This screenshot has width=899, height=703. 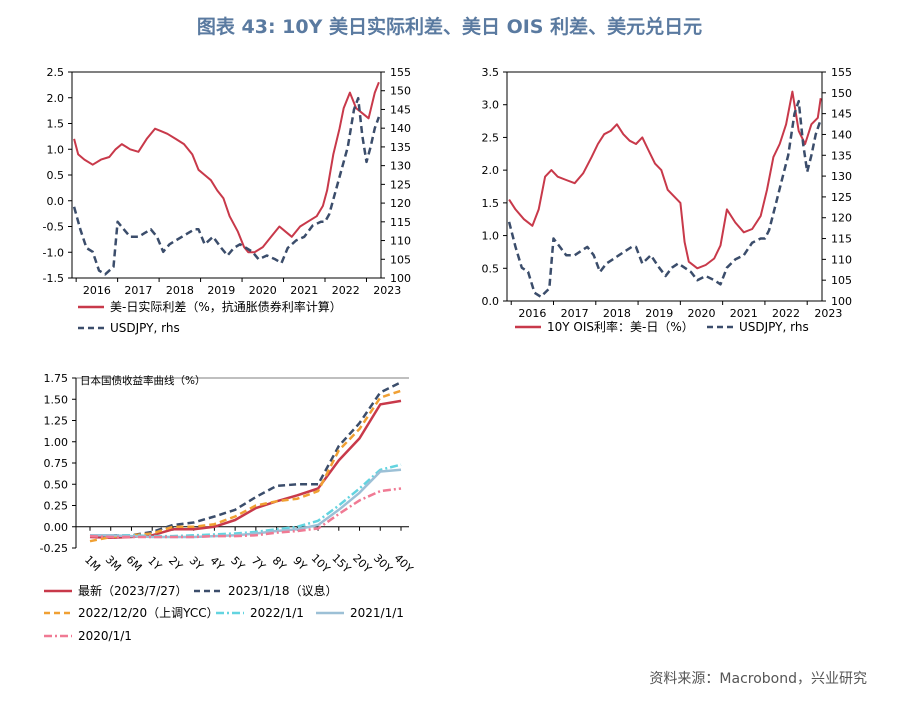 What do you see at coordinates (341, 564) in the screenshot?
I see `category-label: 15Y` at bounding box center [341, 564].